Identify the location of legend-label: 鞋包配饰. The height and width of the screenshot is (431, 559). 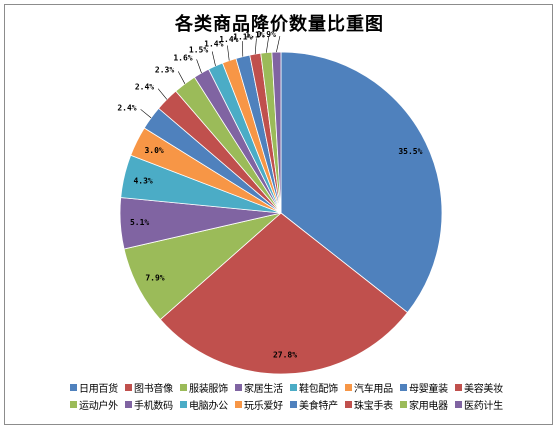
(318, 389).